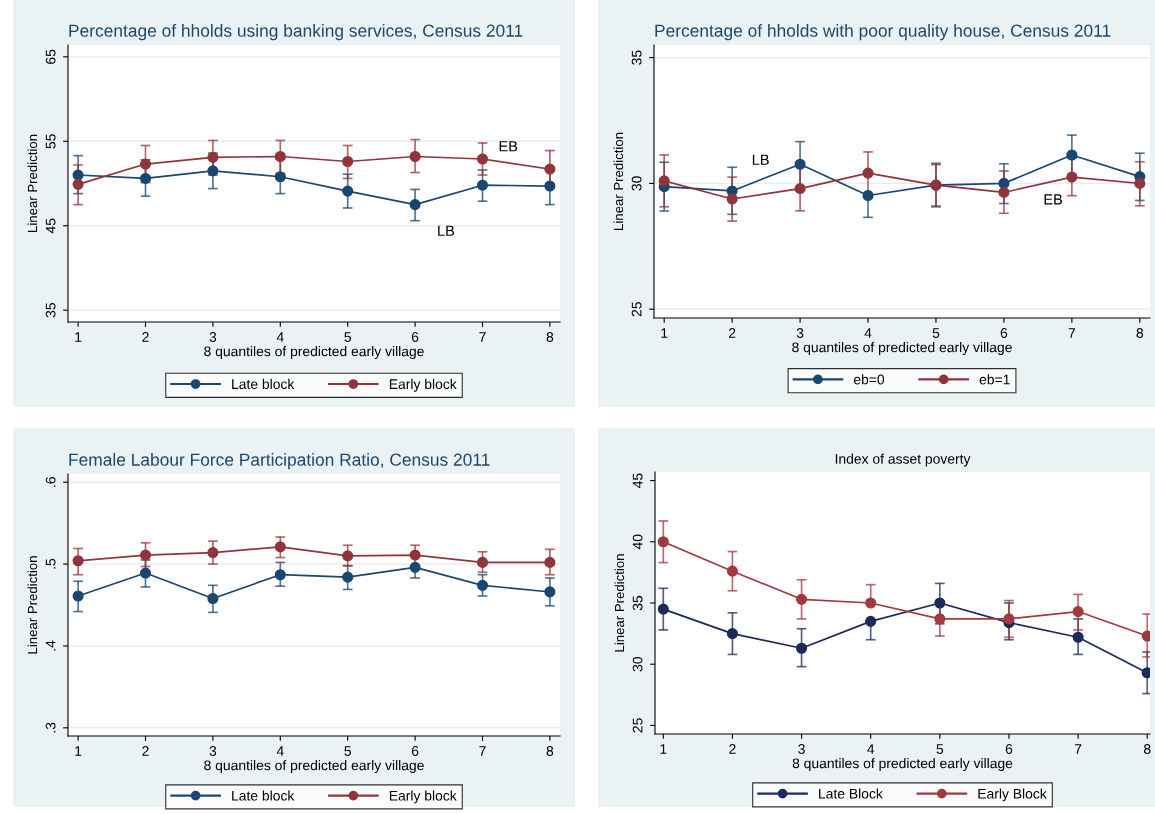  I want to click on chart-title: Percentage of hholds with poor quality house, Census 2011, so click(883, 32).